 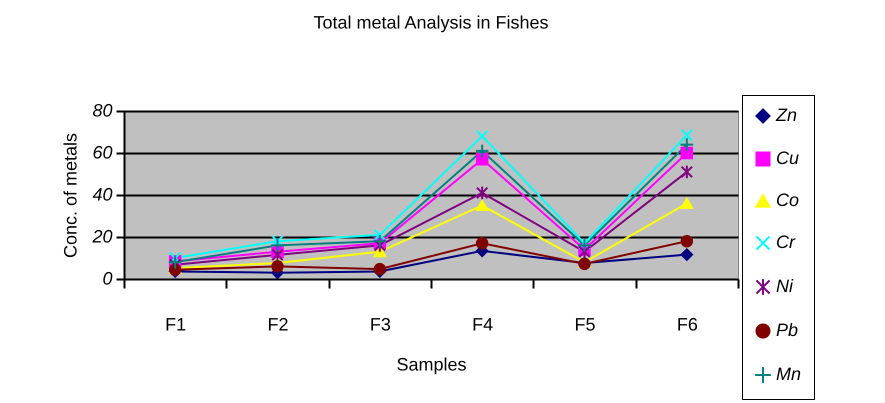 I want to click on y-tick-label: 20, so click(x=101, y=236).